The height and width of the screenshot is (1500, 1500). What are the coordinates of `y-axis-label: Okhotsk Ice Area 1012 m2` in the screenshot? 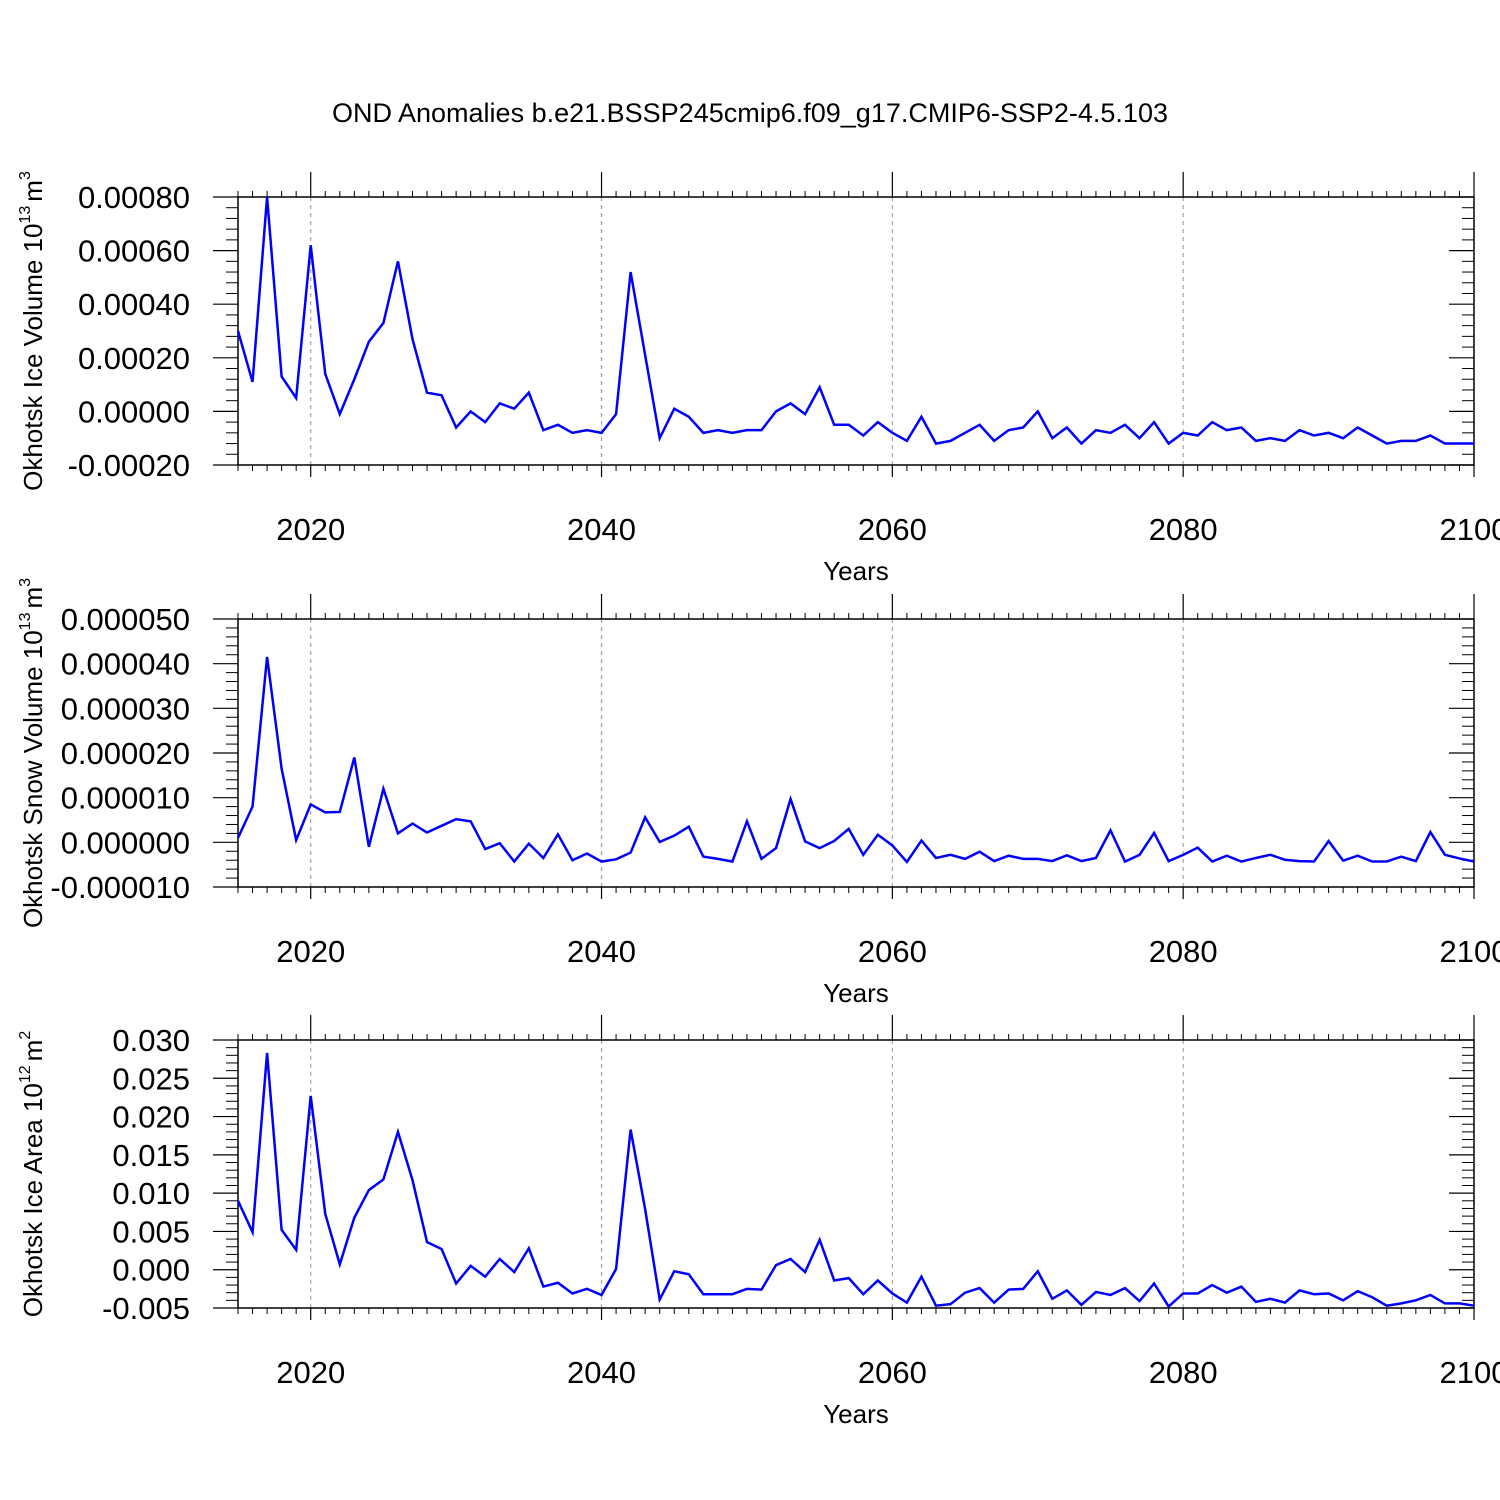 It's located at (32, 1174).